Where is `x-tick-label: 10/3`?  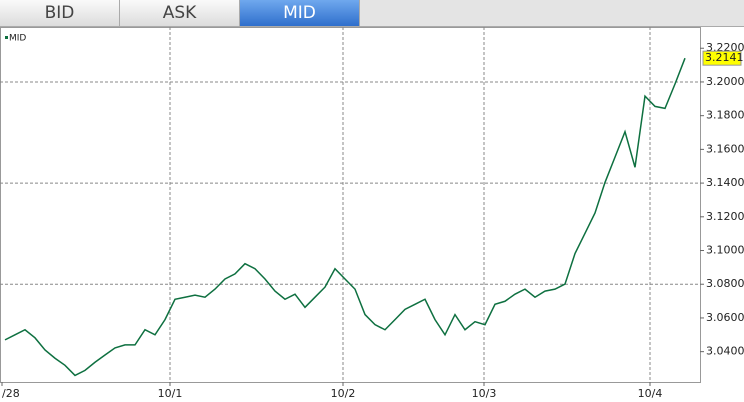 x-tick-label: 10/3 is located at coordinates (484, 393).